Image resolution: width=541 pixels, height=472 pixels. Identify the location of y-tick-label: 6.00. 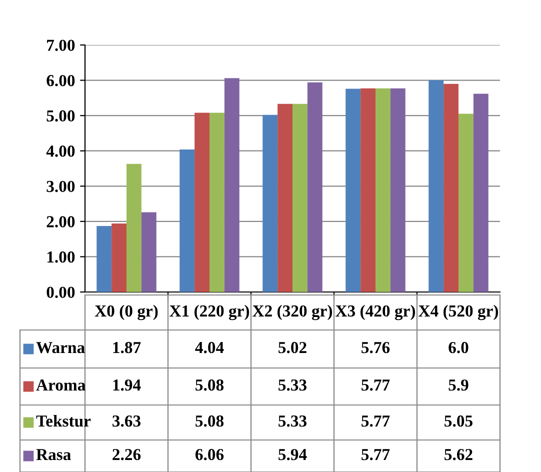
(60, 80).